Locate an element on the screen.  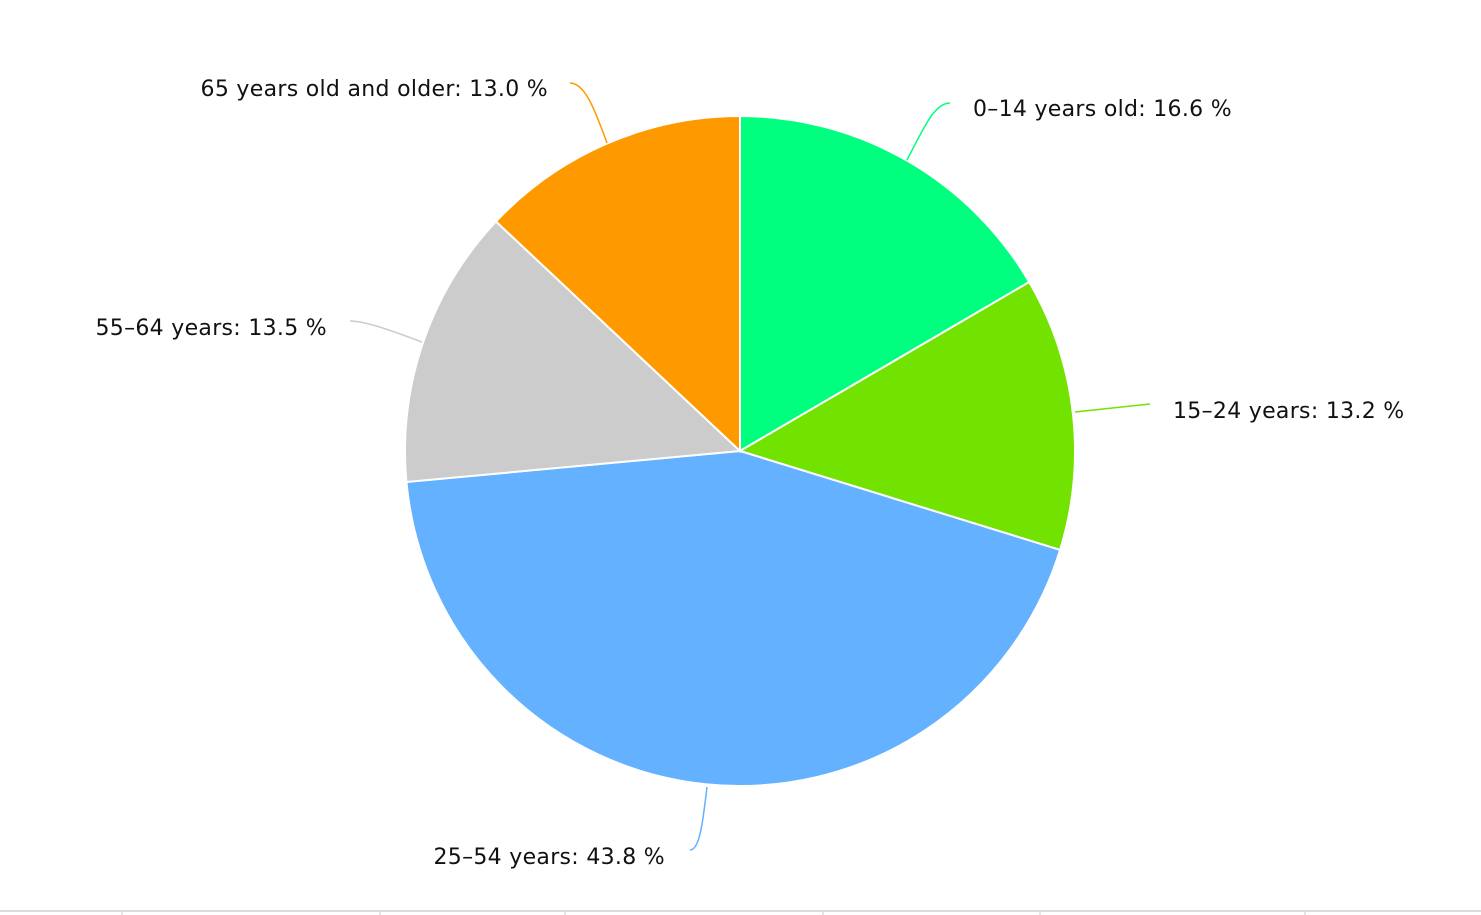
bottom-axis is located at coordinates (740, 911).